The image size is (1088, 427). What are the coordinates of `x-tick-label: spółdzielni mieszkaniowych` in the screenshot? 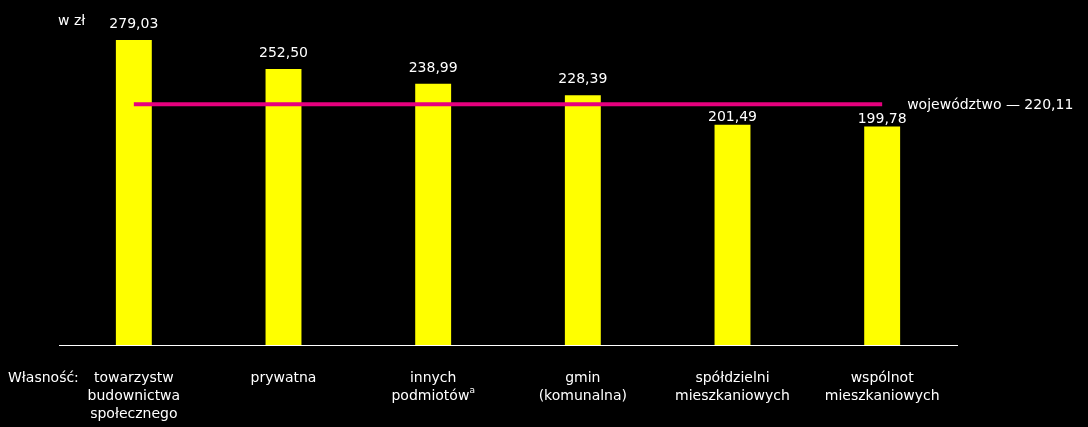 It's located at (732, 386).